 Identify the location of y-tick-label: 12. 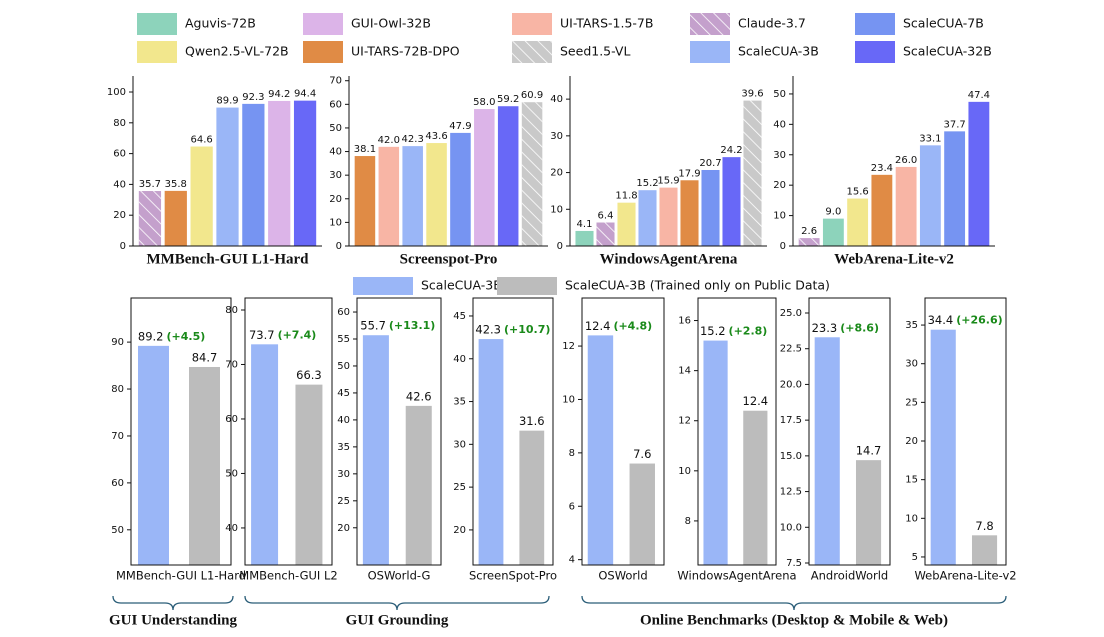
(568, 346).